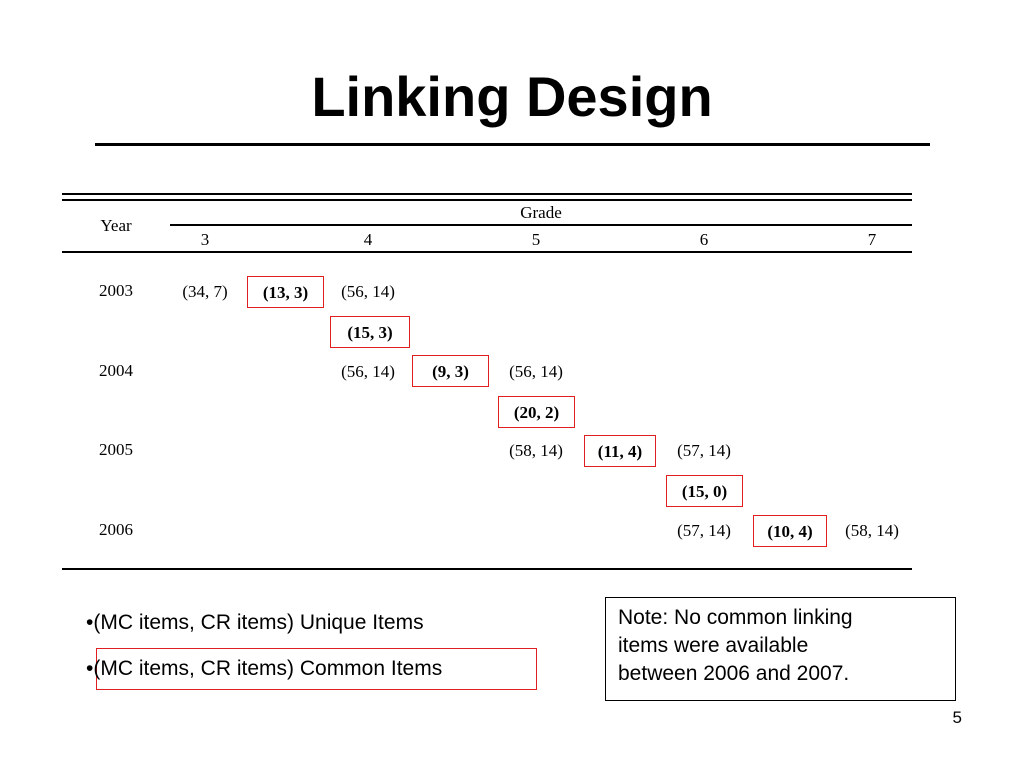 This screenshot has width=1024, height=768. I want to click on grade-header-rule, so click(541, 225).